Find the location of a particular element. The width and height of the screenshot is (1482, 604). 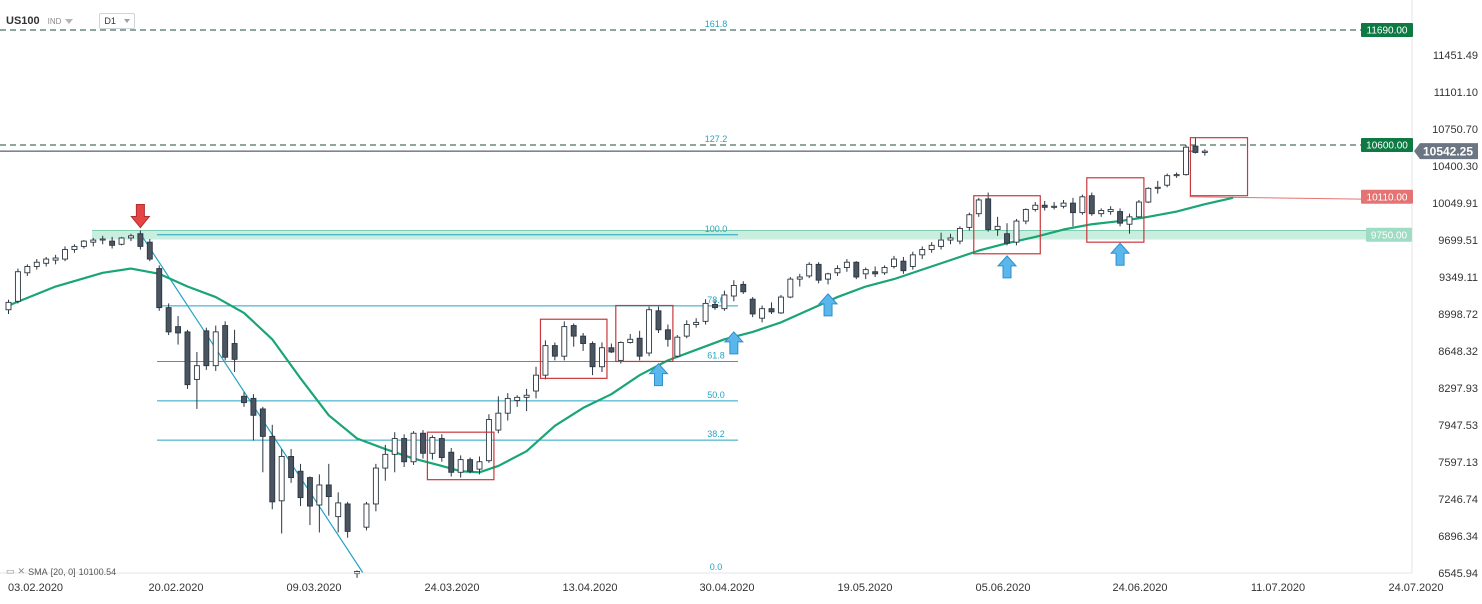

fib-label-161.8: 161.8 is located at coordinates (716, 24).